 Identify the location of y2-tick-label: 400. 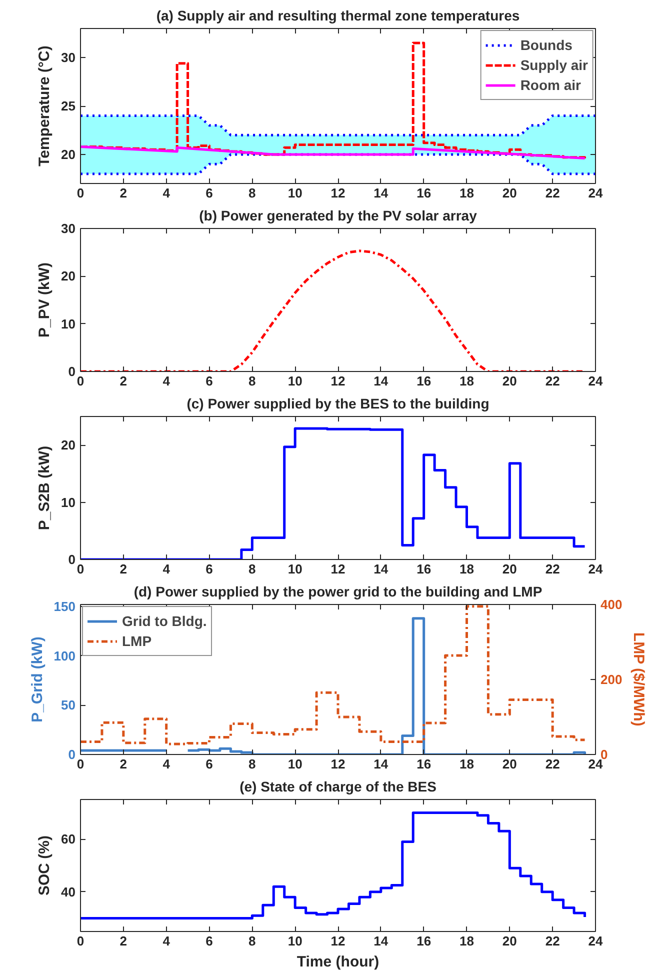
(611, 604).